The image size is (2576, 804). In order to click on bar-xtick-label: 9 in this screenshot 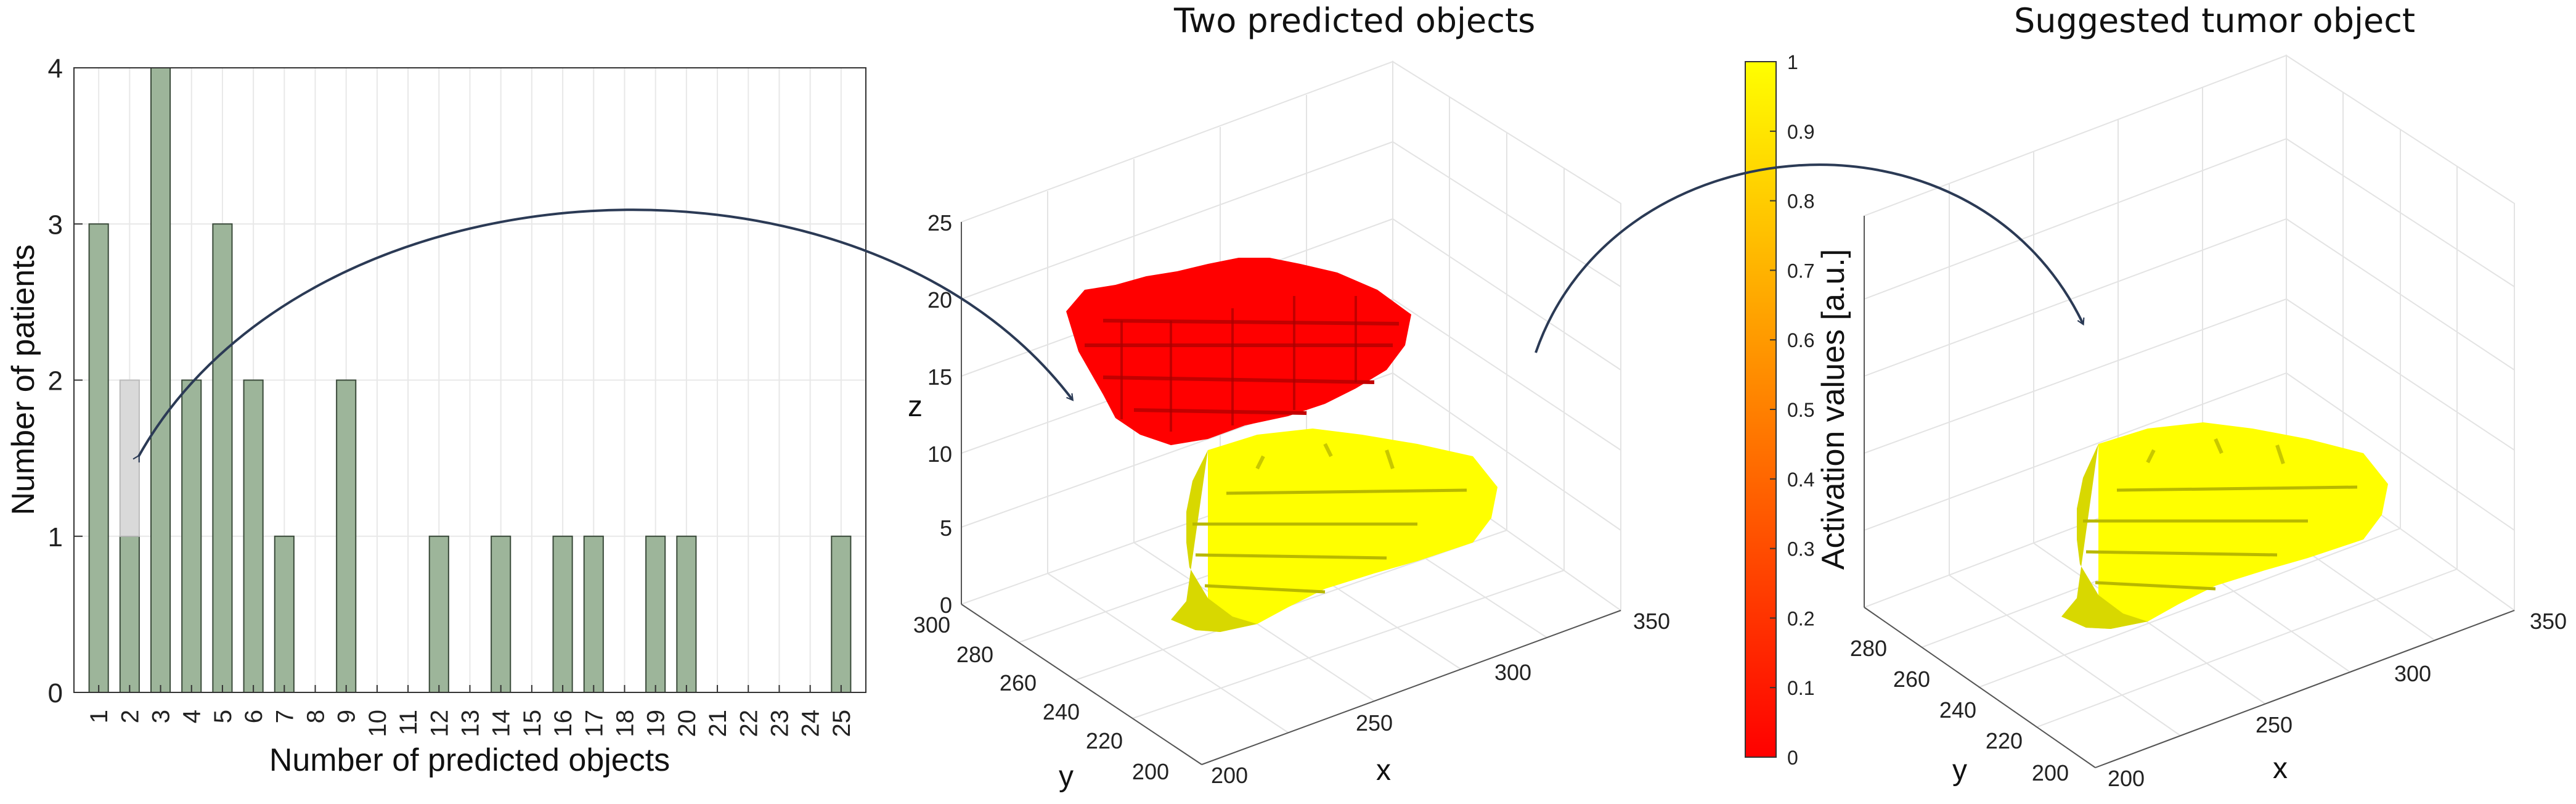, I will do `click(347, 716)`.